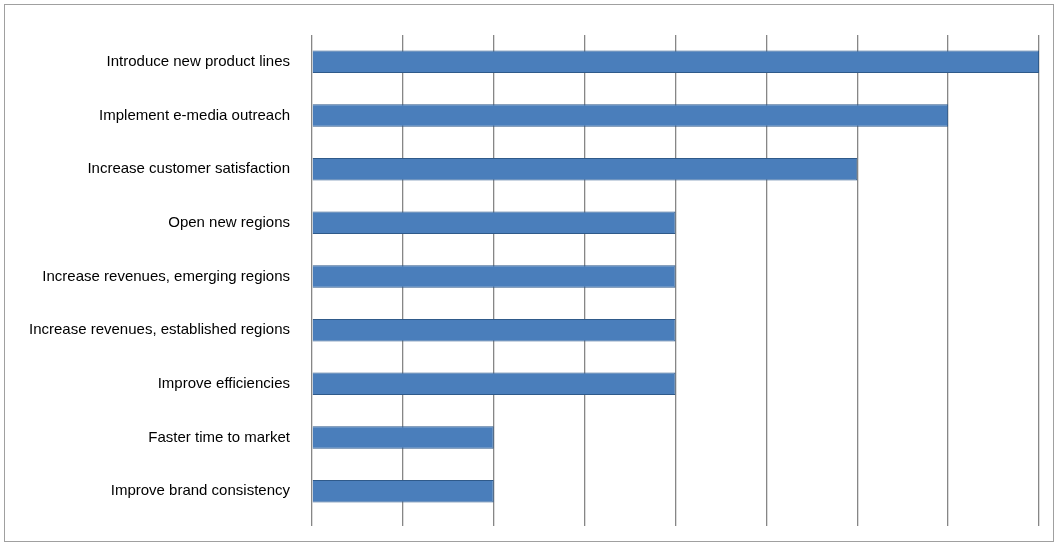  What do you see at coordinates (223, 382) in the screenshot?
I see `y-tick-label: Improve efficiencies` at bounding box center [223, 382].